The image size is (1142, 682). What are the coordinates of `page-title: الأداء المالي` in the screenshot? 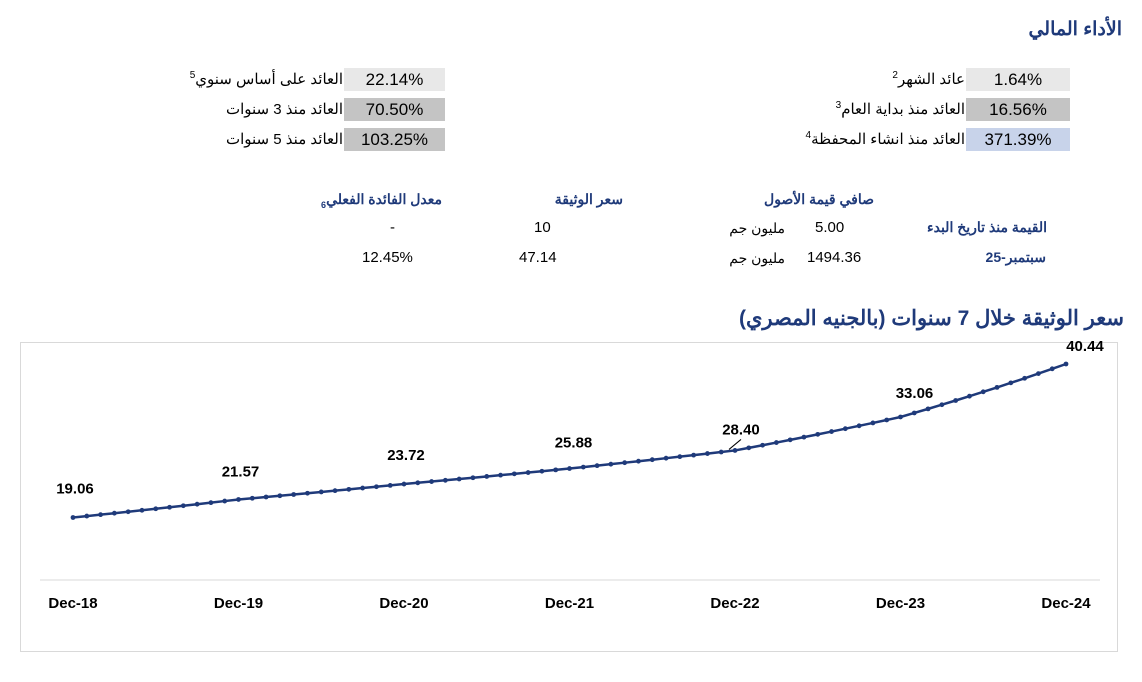 It's located at (1075, 29).